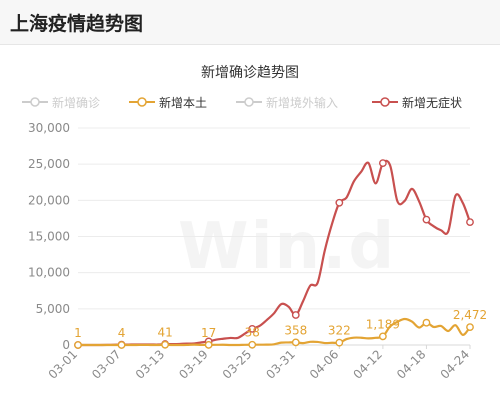  Describe the element at coordinates (432, 102) in the screenshot. I see `legend-label-asymptomatic: 新增无症状` at that location.